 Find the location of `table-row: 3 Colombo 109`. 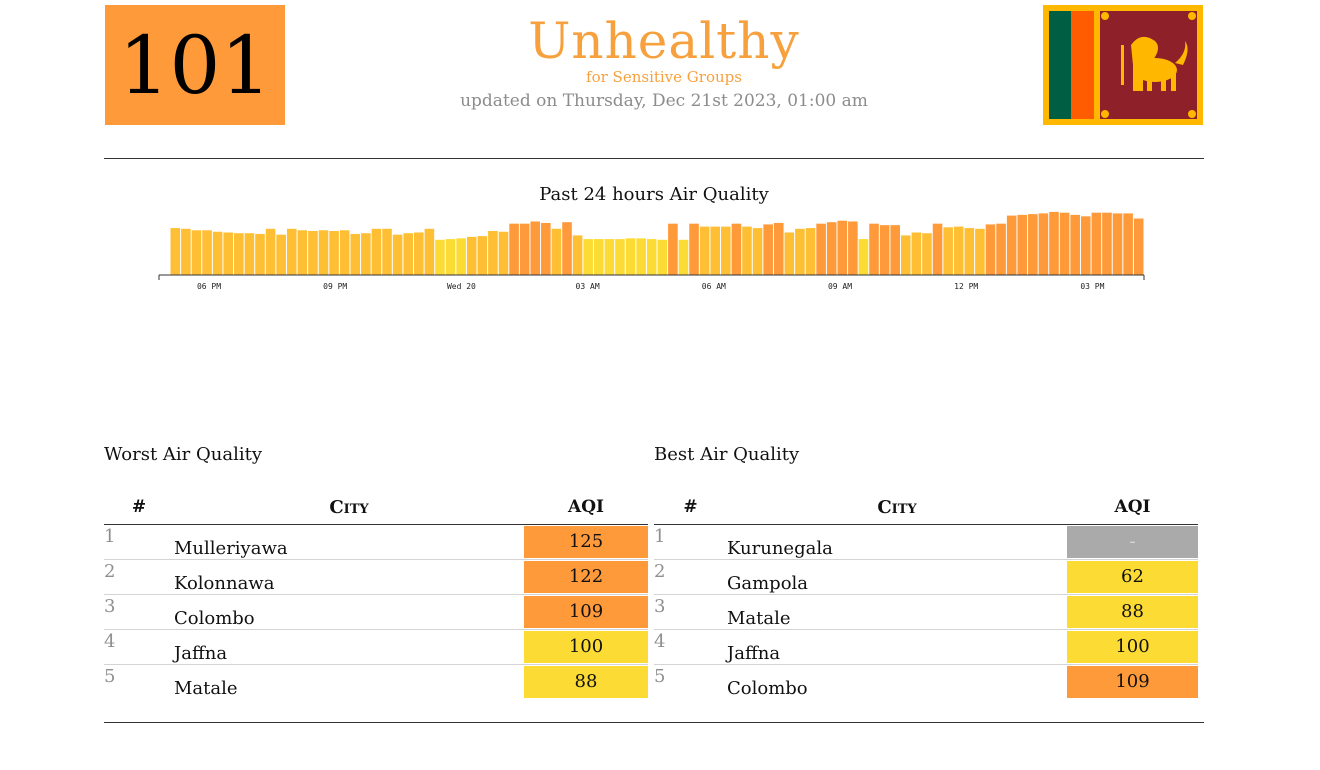

table-row: 3 Colombo 109 is located at coordinates (376, 612).